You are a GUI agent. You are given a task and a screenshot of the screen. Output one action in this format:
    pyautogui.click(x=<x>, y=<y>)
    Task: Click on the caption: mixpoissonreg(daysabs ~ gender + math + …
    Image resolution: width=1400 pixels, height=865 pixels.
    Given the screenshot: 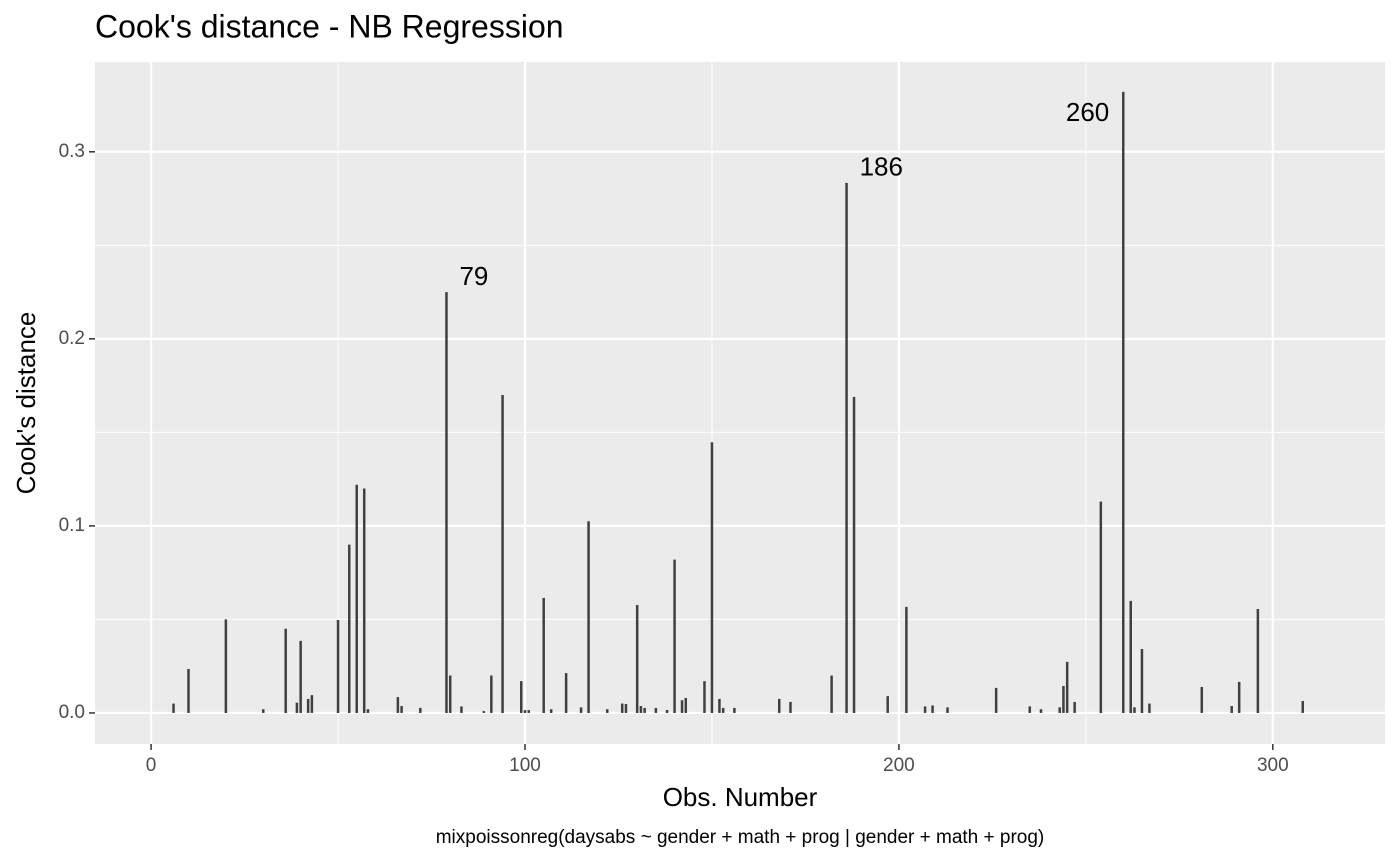 What is the action you would take?
    pyautogui.click(x=740, y=837)
    